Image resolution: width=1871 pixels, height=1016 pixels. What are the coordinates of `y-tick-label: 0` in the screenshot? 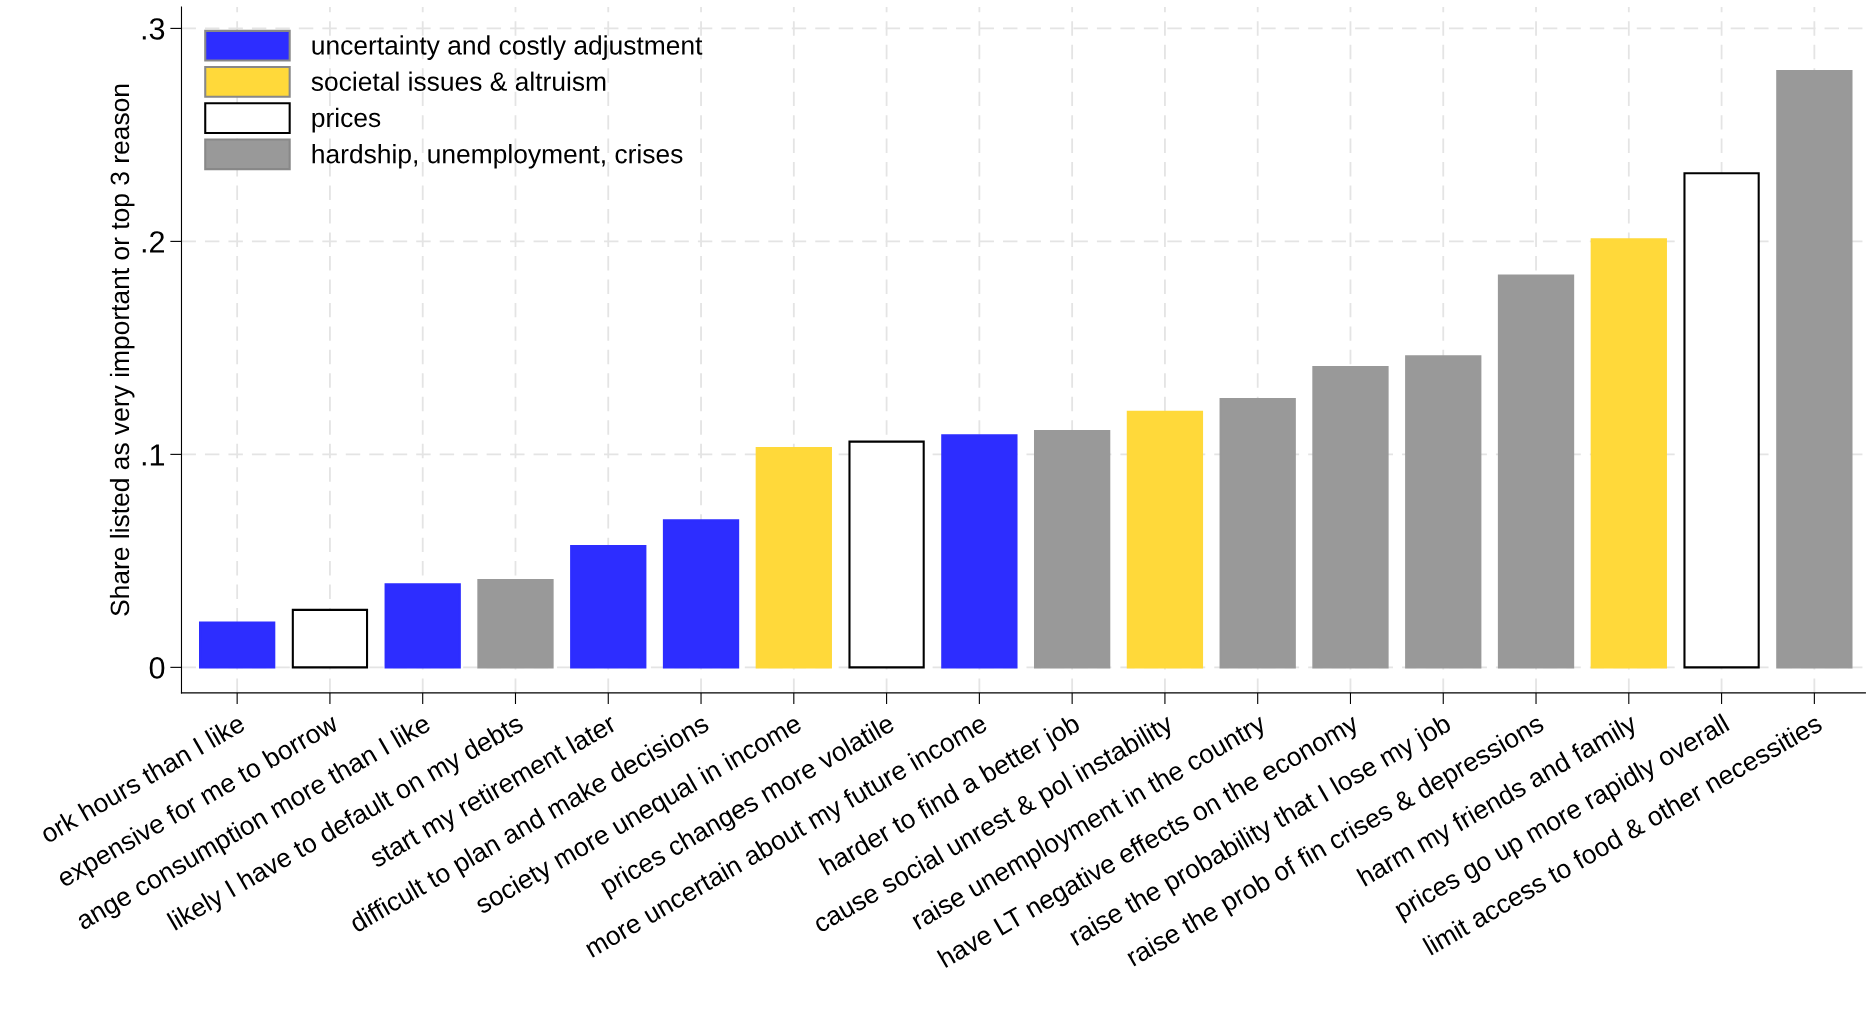 It's located at (157, 668).